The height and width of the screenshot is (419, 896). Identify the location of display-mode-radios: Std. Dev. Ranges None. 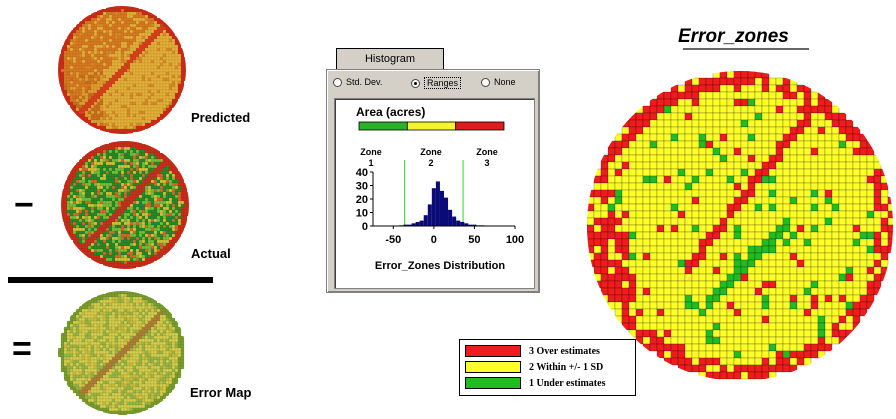
(435, 85).